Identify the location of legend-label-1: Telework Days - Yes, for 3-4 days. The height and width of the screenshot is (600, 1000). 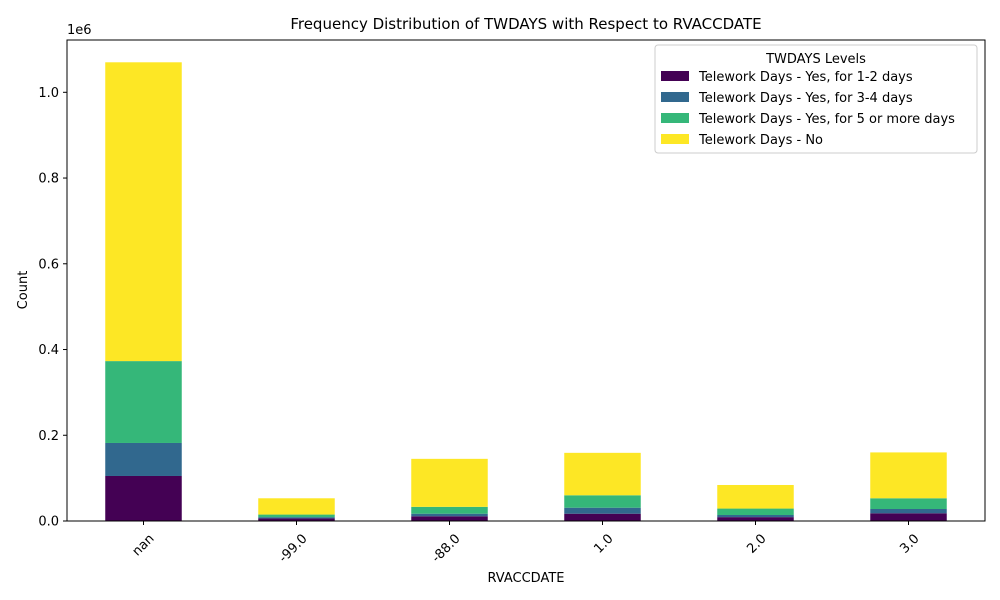
(805, 98).